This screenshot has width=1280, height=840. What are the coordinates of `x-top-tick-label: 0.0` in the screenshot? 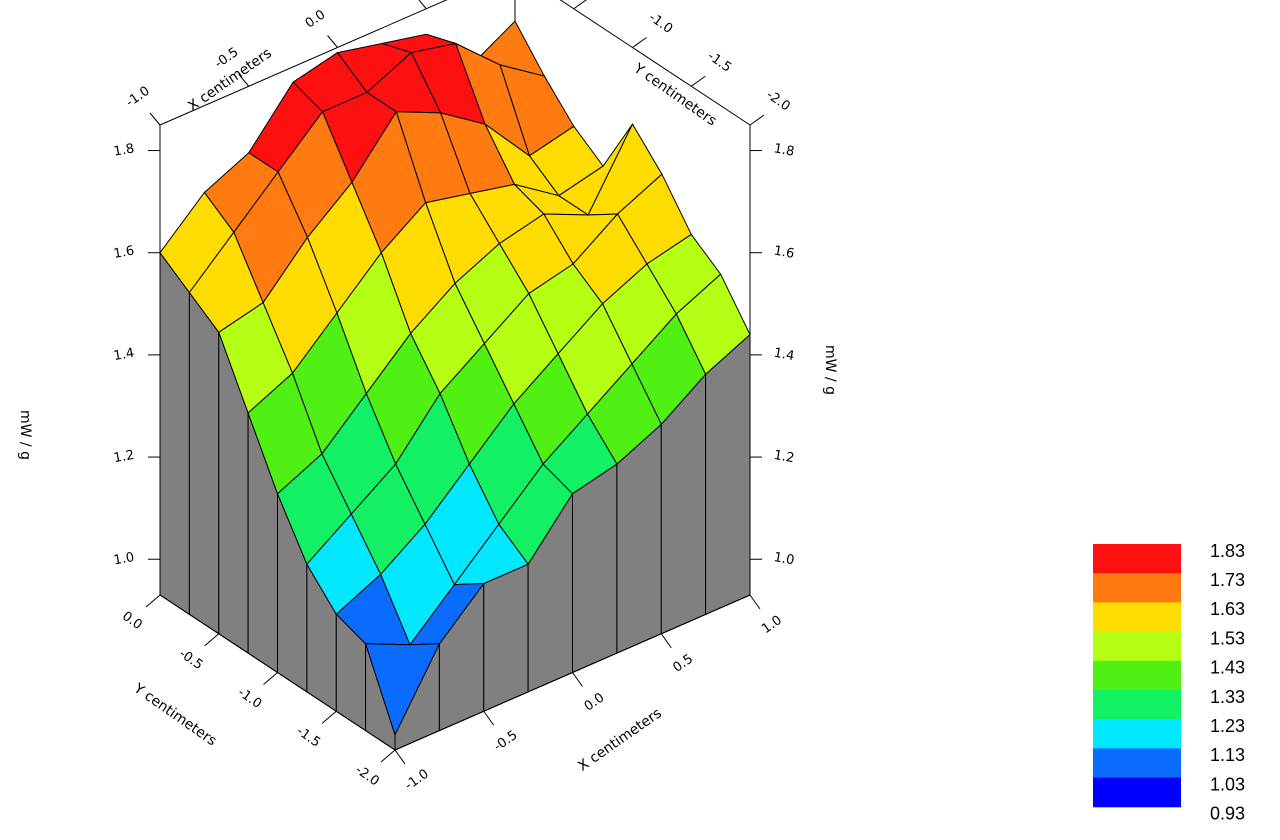 It's located at (316, 19).